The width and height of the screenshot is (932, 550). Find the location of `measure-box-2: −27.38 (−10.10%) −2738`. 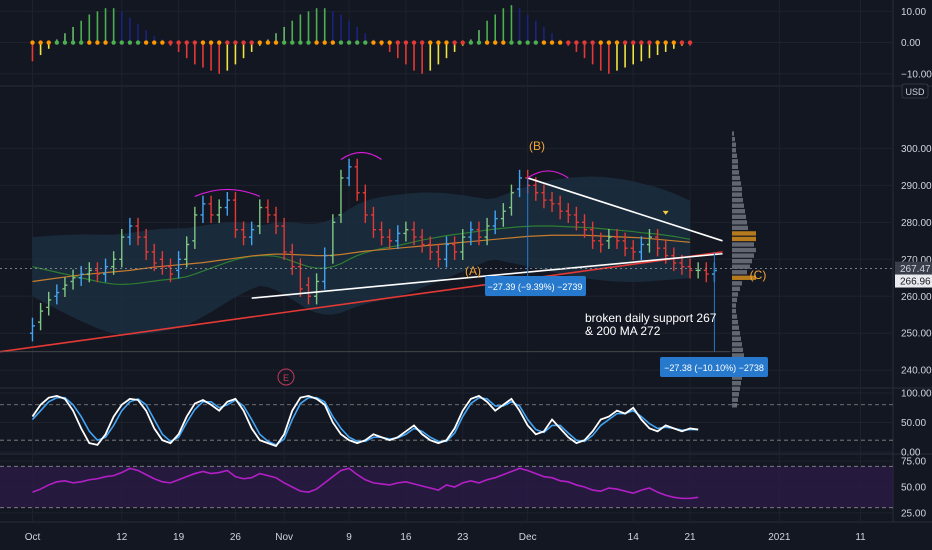

measure-box-2: −27.38 (−10.10%) −2738 is located at coordinates (714, 367).